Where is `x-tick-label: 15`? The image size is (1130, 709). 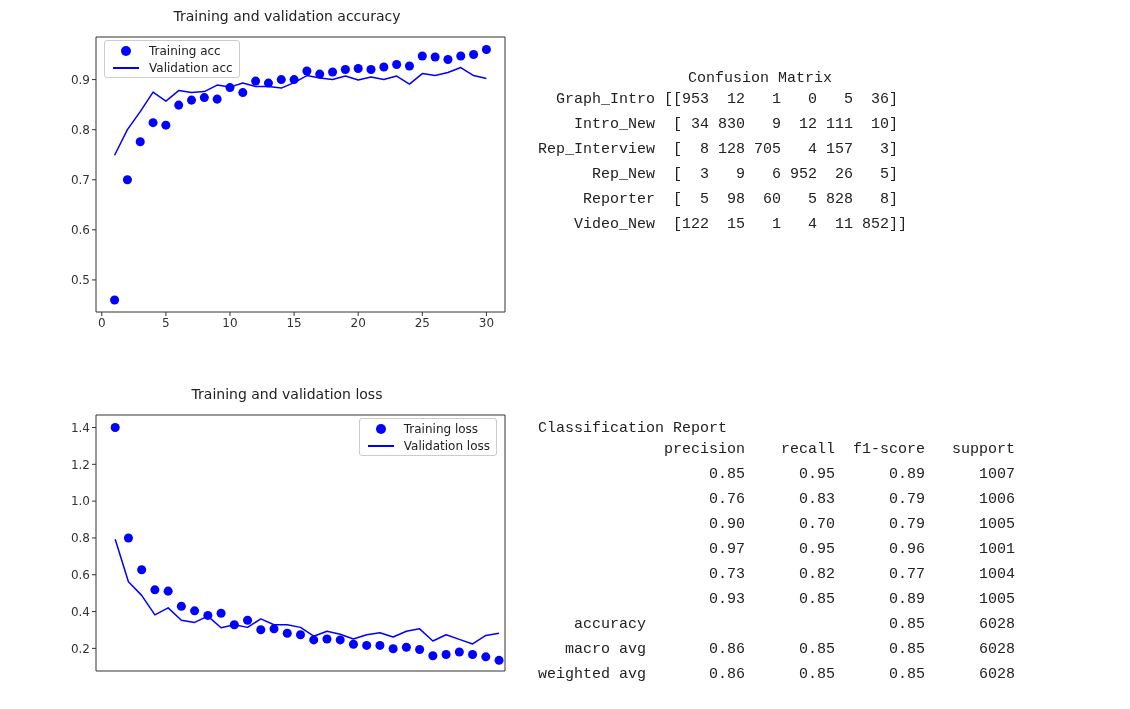
x-tick-label: 15 is located at coordinates (294, 322).